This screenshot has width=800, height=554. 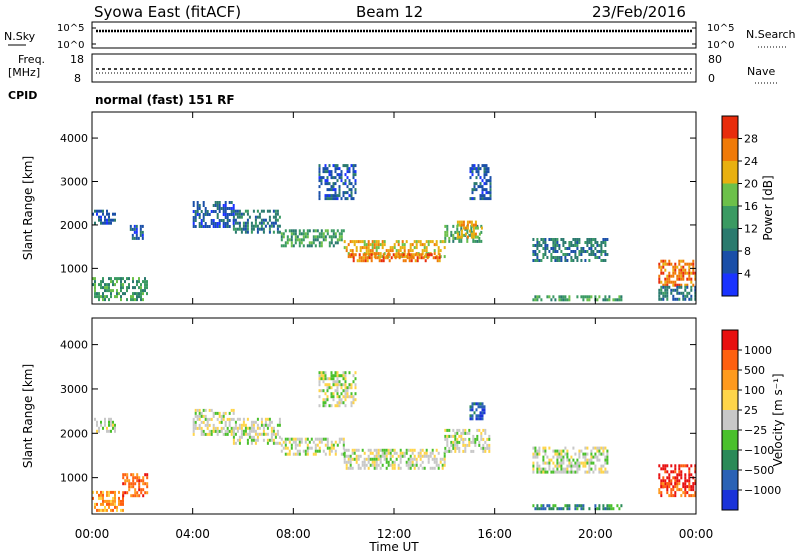 I want to click on power-colorbar-swatch, so click(x=730, y=284).